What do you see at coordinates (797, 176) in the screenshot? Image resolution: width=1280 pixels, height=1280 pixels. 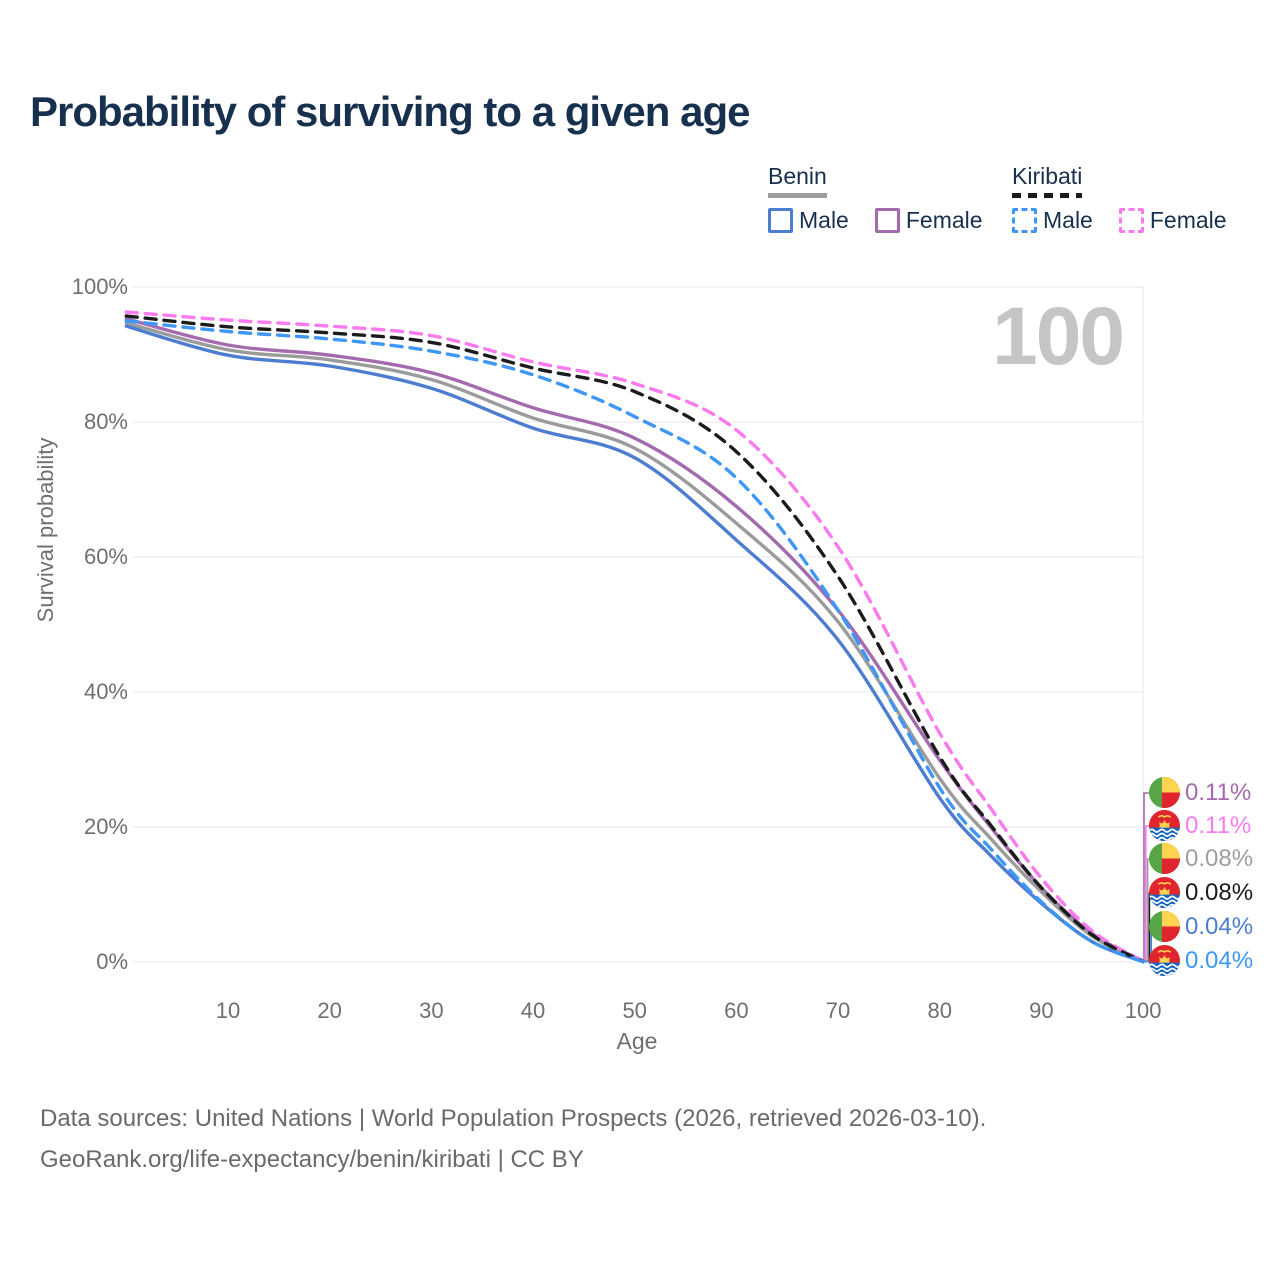 I see `legend-country-label: Benin` at bounding box center [797, 176].